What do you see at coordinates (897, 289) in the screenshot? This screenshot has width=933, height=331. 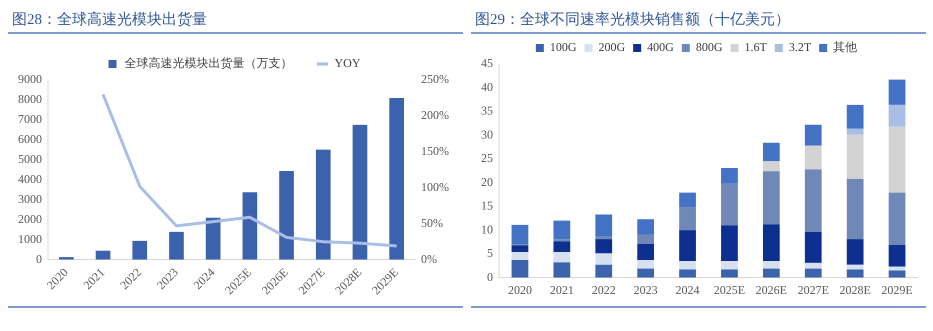 I see `x-tick-label: 2029E` at bounding box center [897, 289].